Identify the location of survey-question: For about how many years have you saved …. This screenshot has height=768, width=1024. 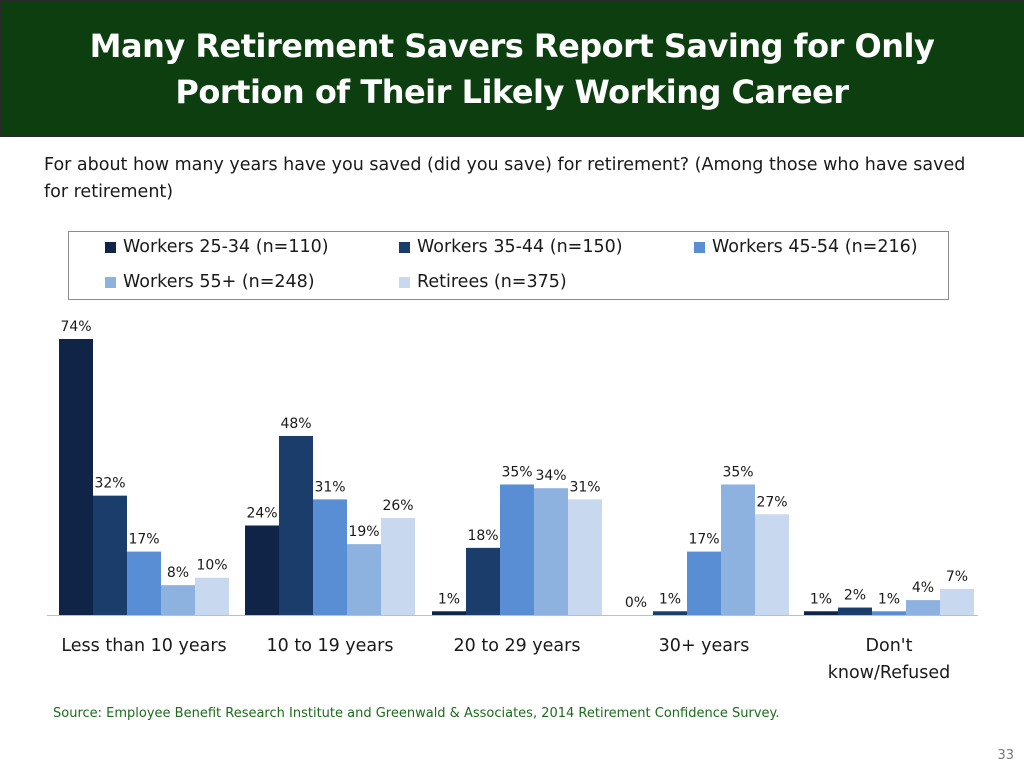
(505, 178).